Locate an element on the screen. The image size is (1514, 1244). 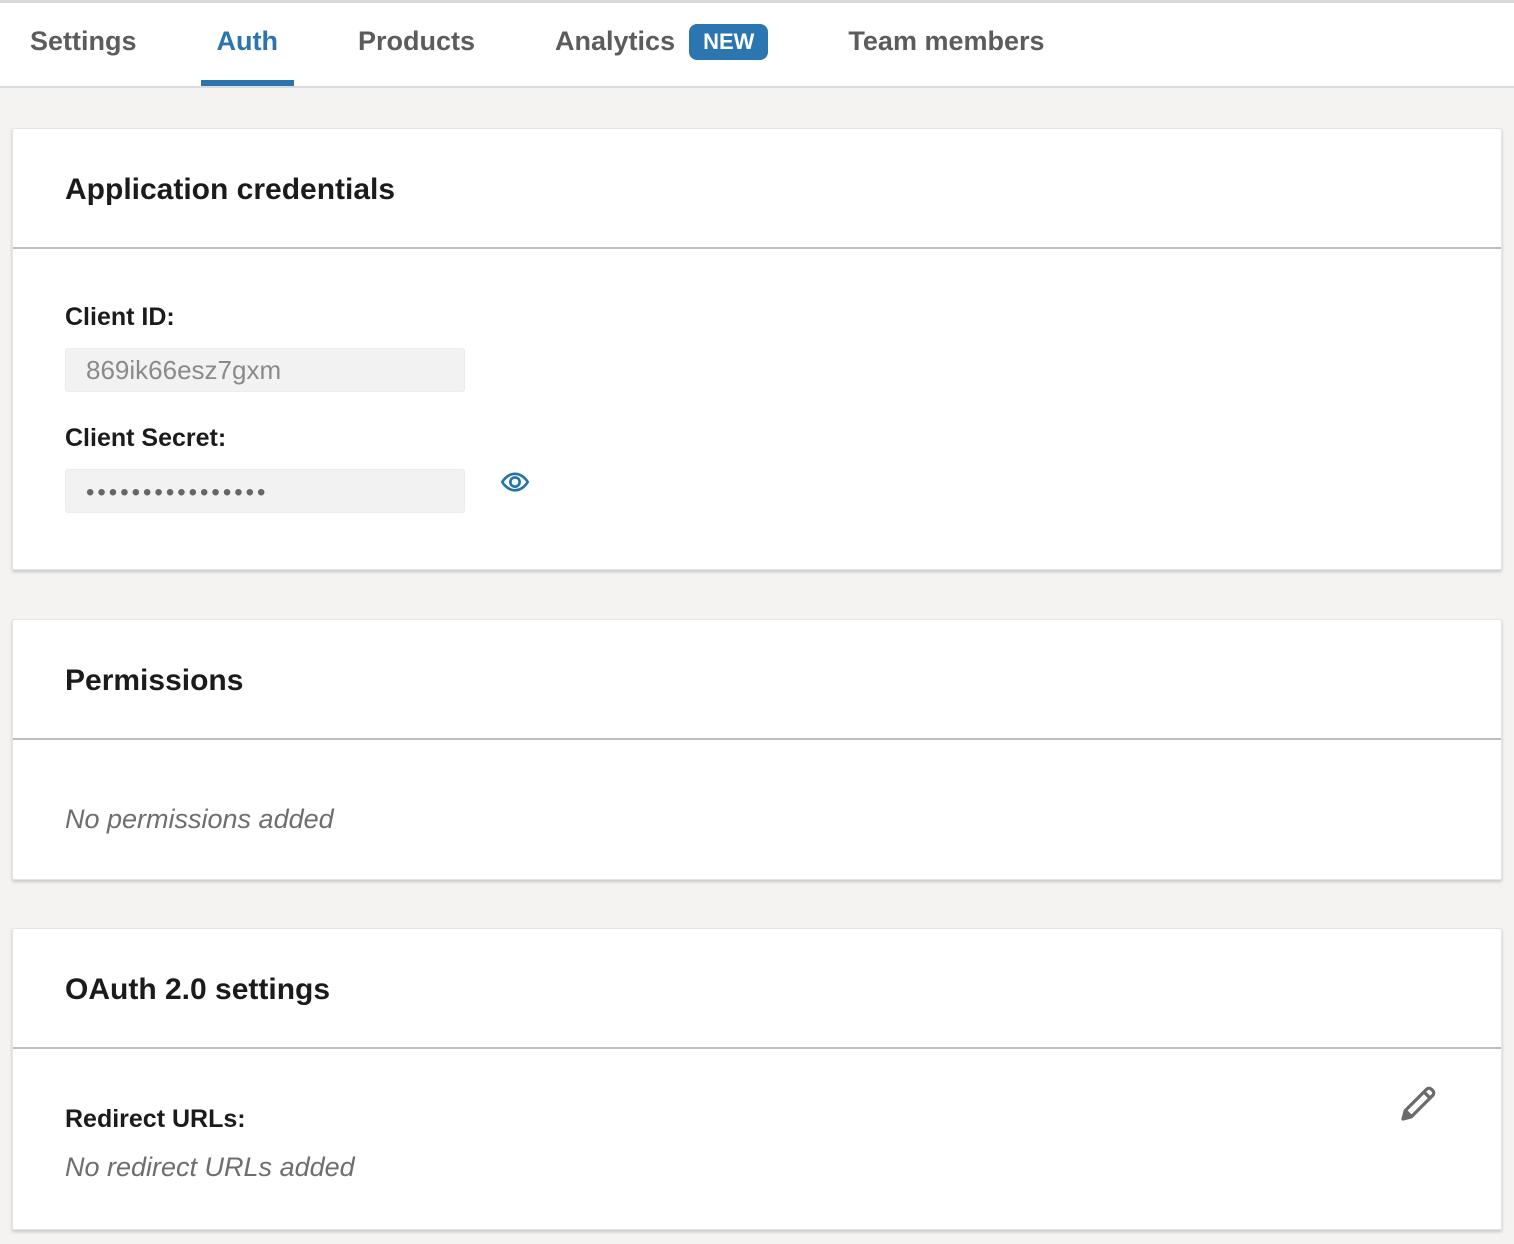
permissions-title: Permissions is located at coordinates (154, 680).